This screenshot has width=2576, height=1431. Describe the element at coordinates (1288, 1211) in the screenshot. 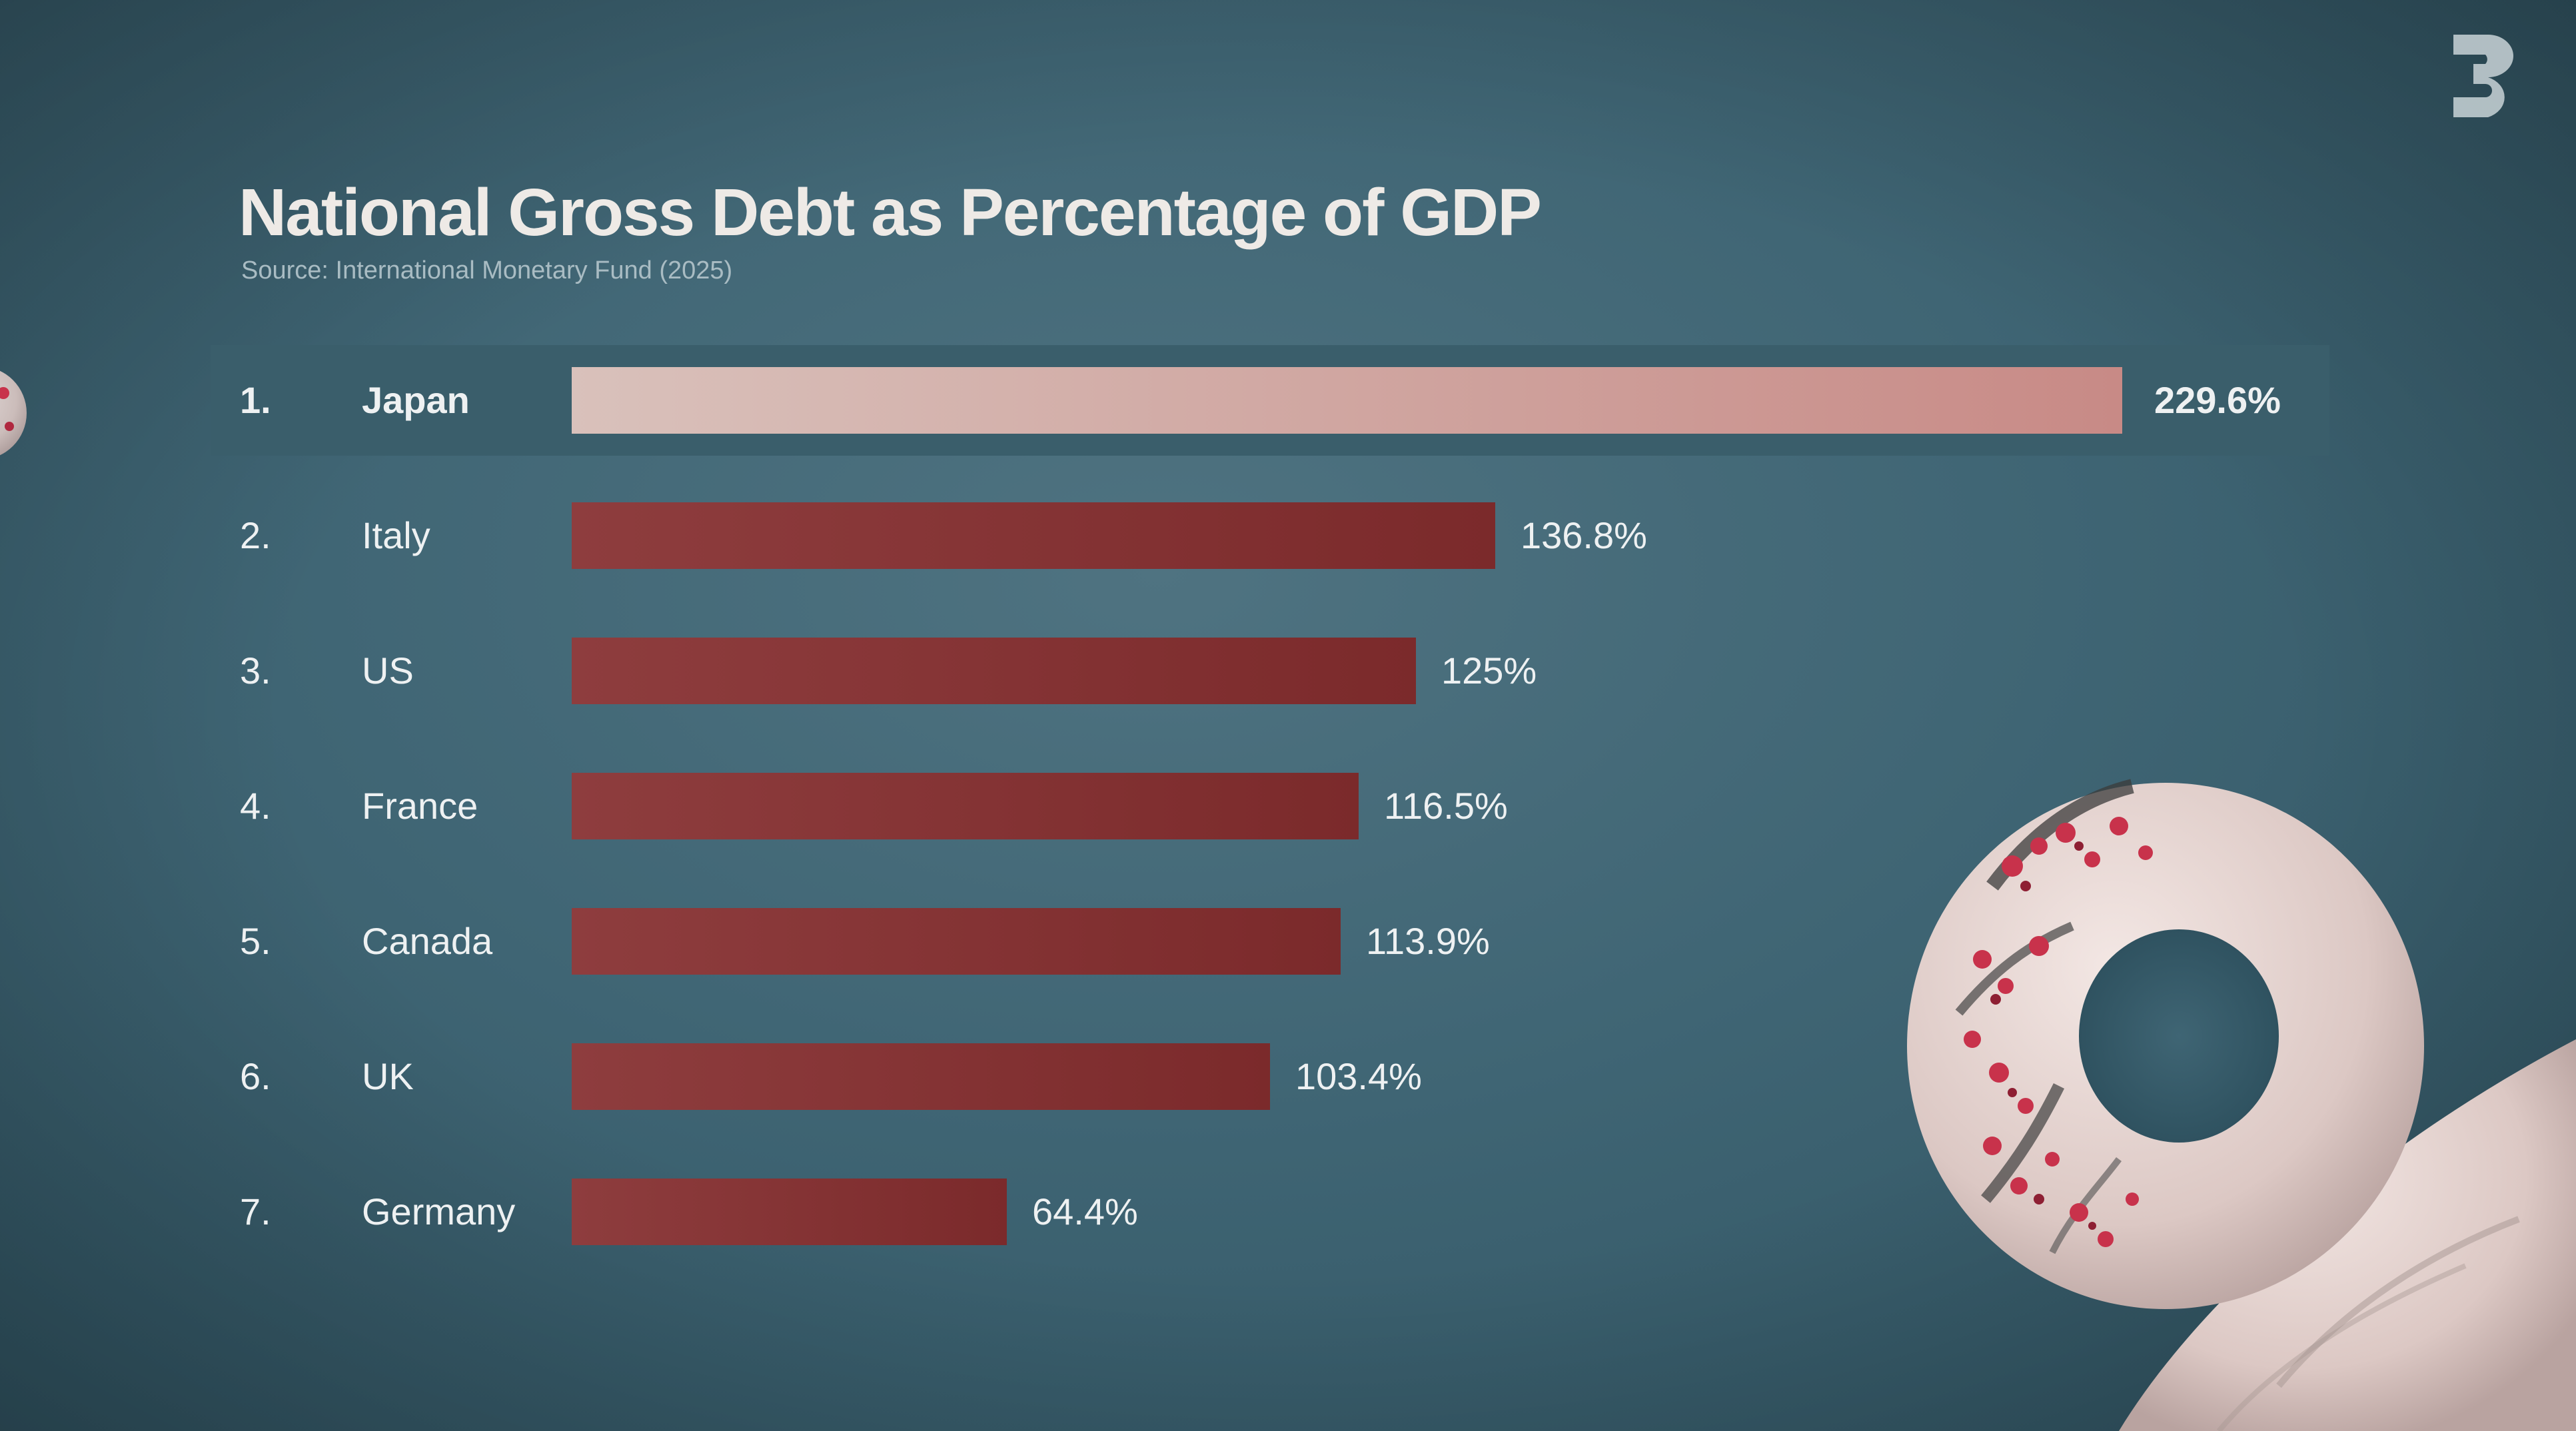

I see `bar-row-germany: 7. Germany 64.4%` at that location.